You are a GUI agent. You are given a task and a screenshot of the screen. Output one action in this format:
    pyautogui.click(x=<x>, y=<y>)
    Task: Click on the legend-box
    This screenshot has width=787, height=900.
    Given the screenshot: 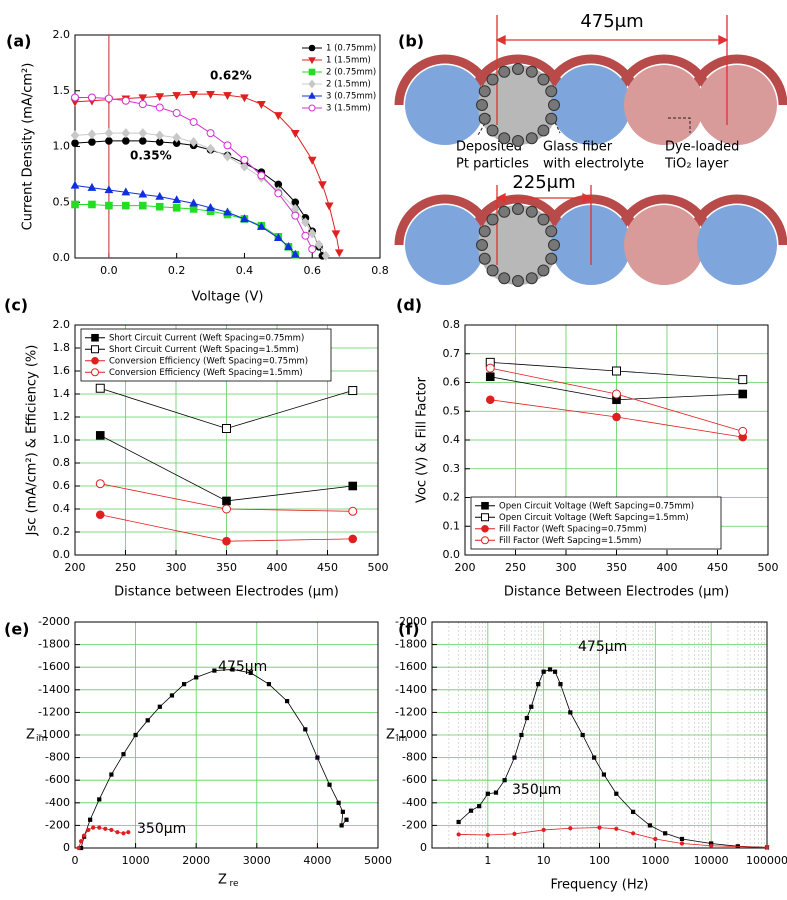 What is the action you would take?
    pyautogui.click(x=596, y=523)
    